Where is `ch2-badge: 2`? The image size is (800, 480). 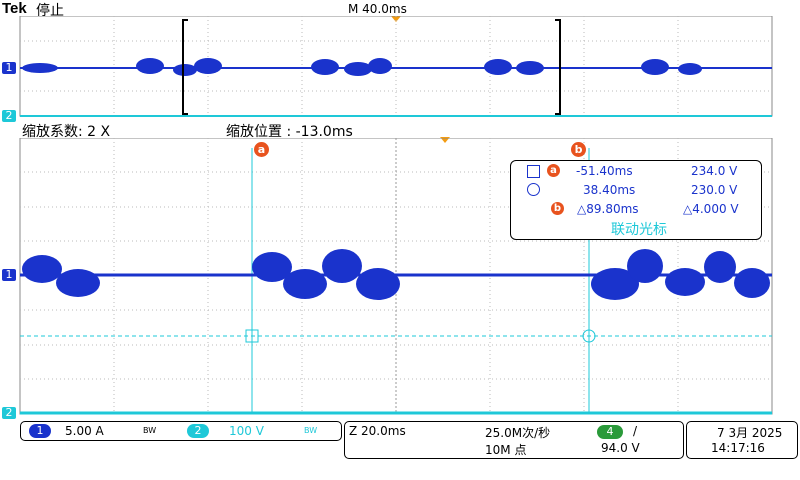
ch2-badge: 2 is located at coordinates (198, 431).